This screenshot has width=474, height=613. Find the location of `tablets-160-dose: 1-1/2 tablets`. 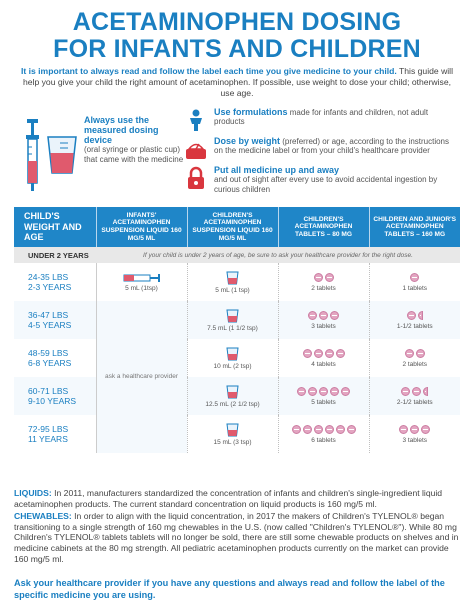

tablets-160-dose: 1-1/2 tablets is located at coordinates (414, 326).